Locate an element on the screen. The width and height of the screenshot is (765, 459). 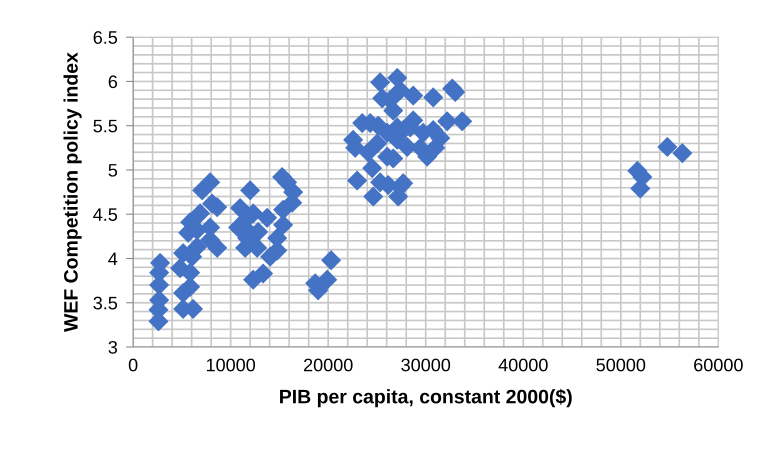
y-tick-label: 3.5 is located at coordinates (105, 303).